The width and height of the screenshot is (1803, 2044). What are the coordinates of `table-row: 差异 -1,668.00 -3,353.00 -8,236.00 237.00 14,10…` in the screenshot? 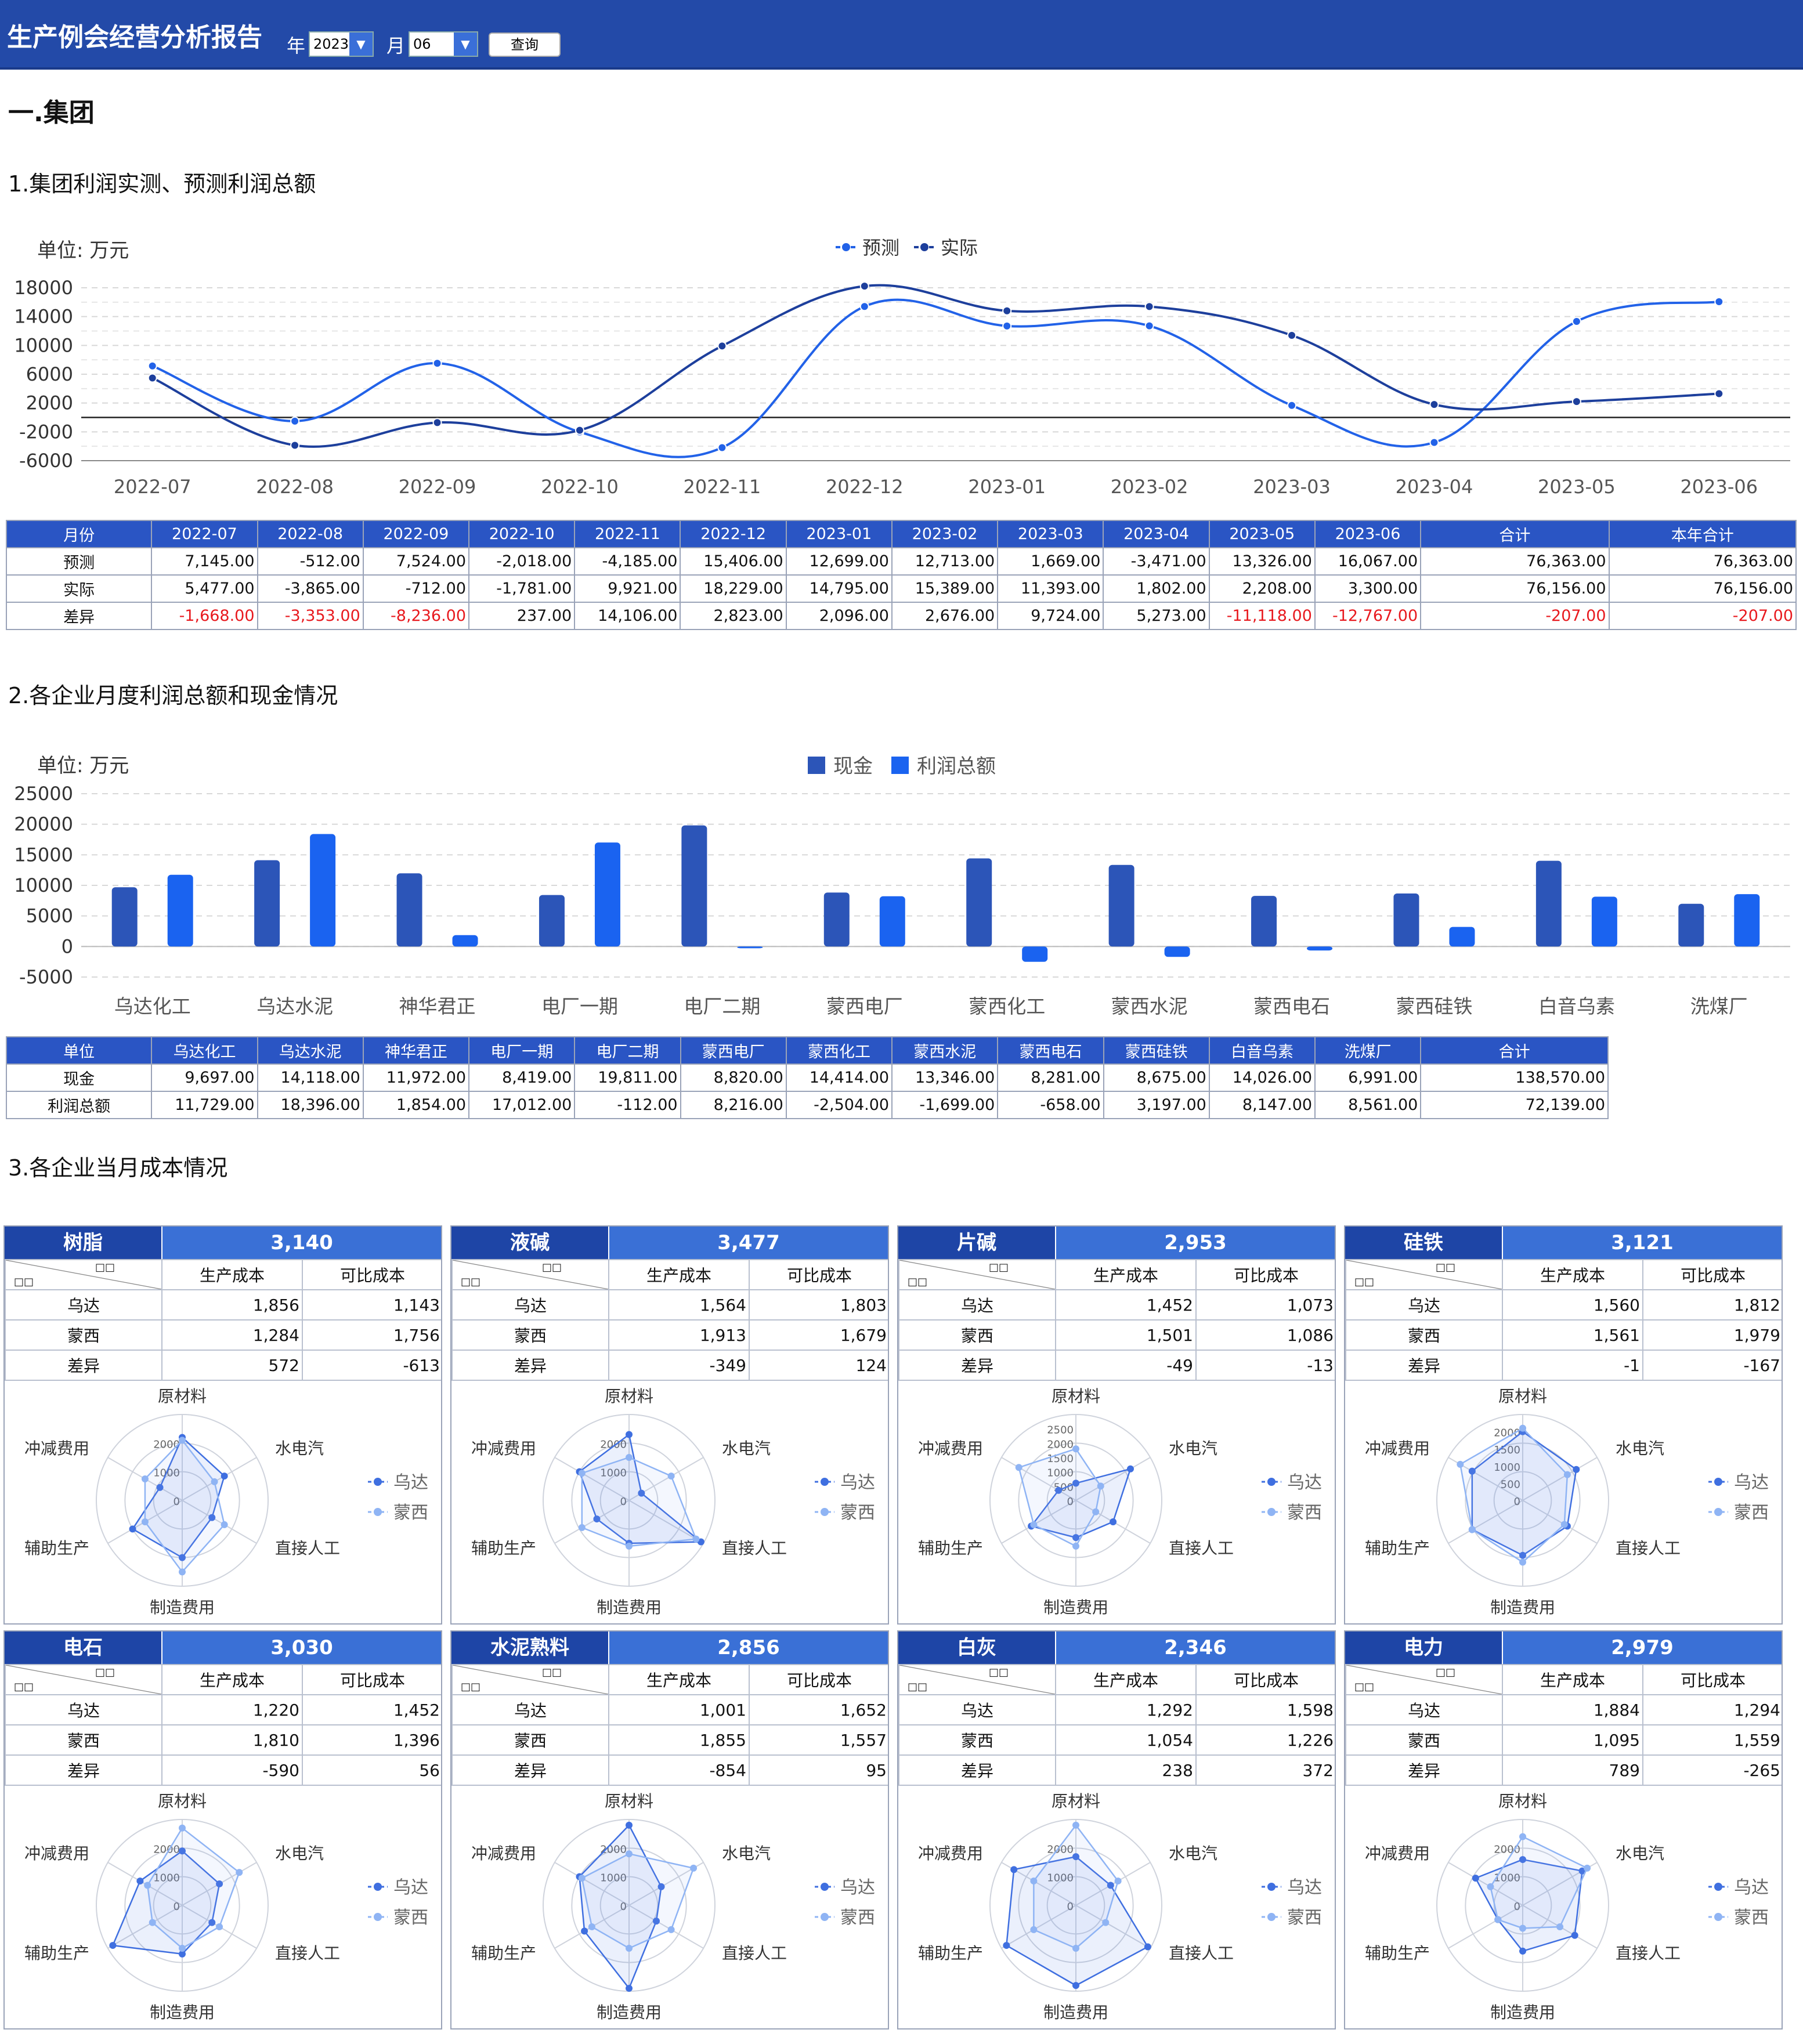 It's located at (901, 616).